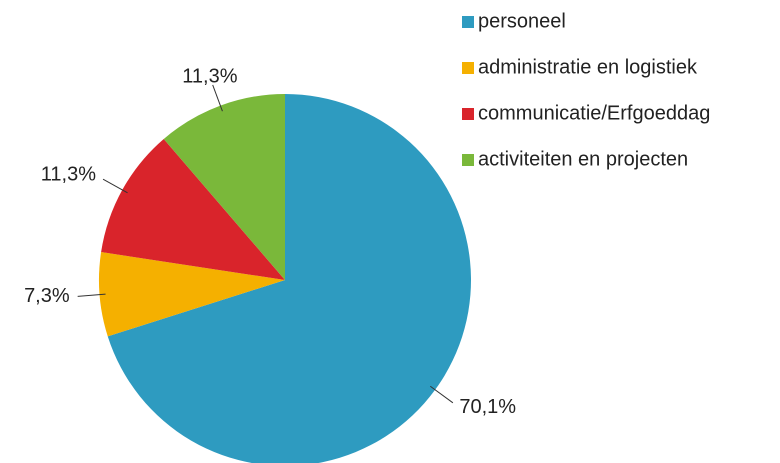  Describe the element at coordinates (594, 113) in the screenshot. I see `legend-label: communicatie/Erfgoeddag` at that location.